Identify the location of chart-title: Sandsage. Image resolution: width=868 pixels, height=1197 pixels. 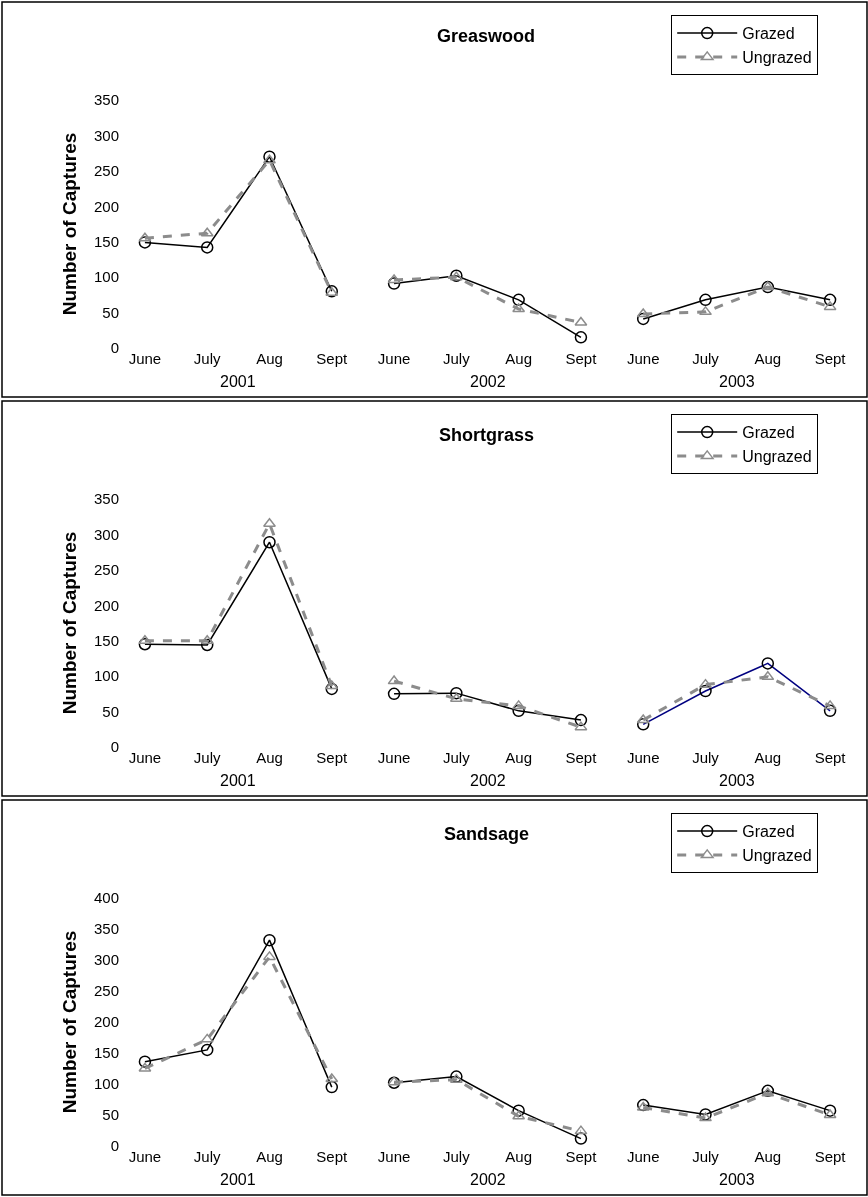
(487, 834).